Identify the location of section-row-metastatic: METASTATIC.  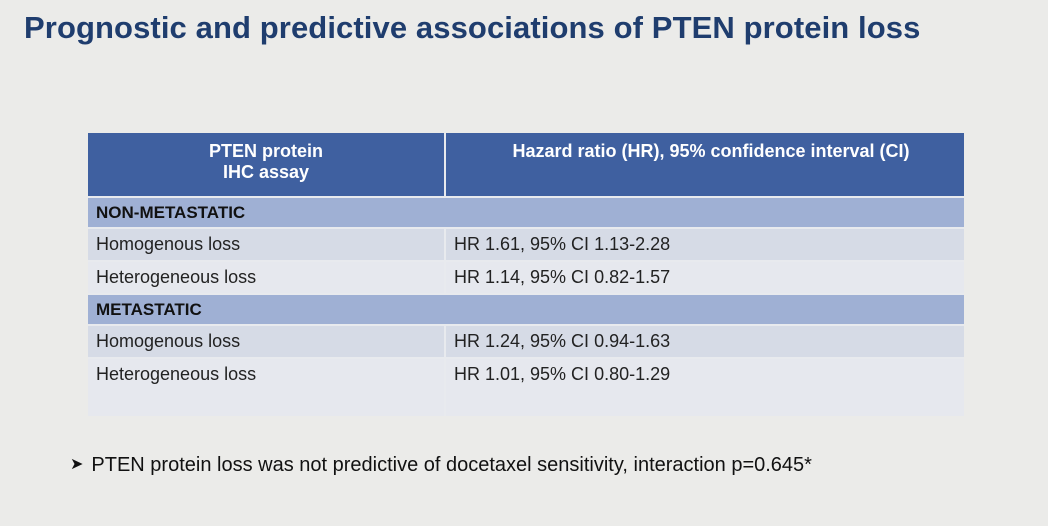
(526, 309).